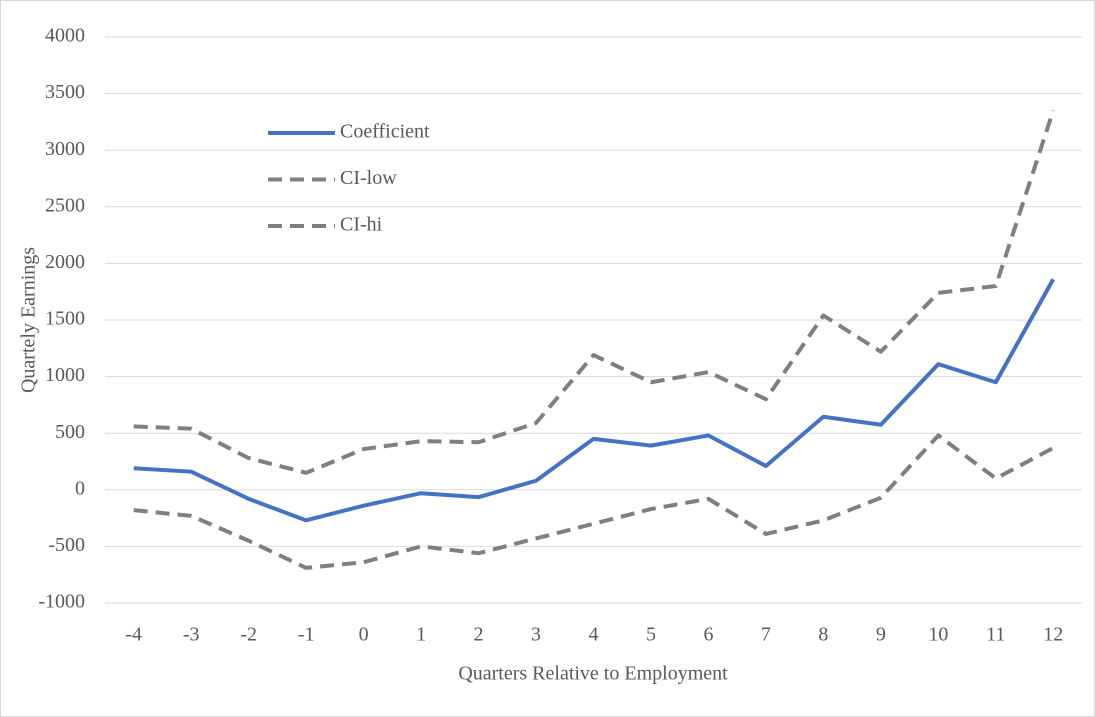 The height and width of the screenshot is (717, 1095). What do you see at coordinates (65, 205) in the screenshot?
I see `y-tick-label: 2500` at bounding box center [65, 205].